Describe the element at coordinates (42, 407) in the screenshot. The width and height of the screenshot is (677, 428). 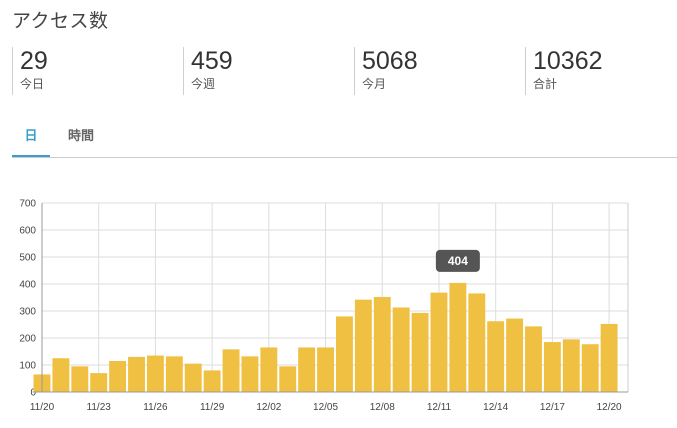
I see `x-tick-label: 11/20` at that location.